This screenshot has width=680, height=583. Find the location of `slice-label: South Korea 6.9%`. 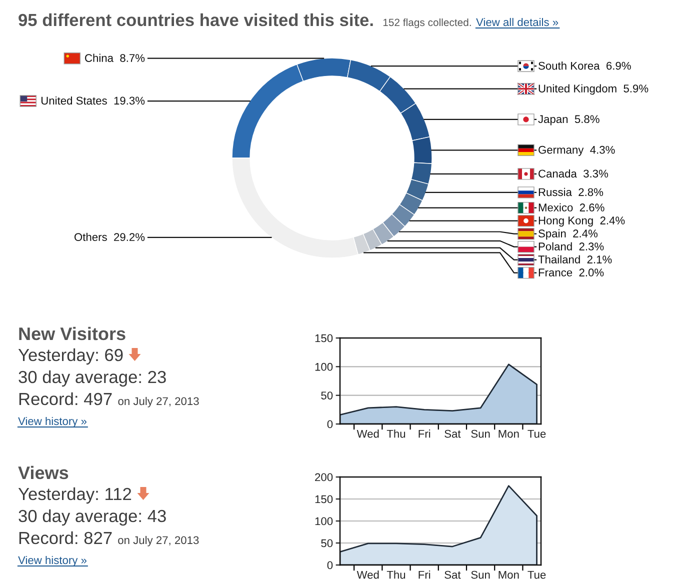

slice-label: South Korea 6.9% is located at coordinates (584, 66).